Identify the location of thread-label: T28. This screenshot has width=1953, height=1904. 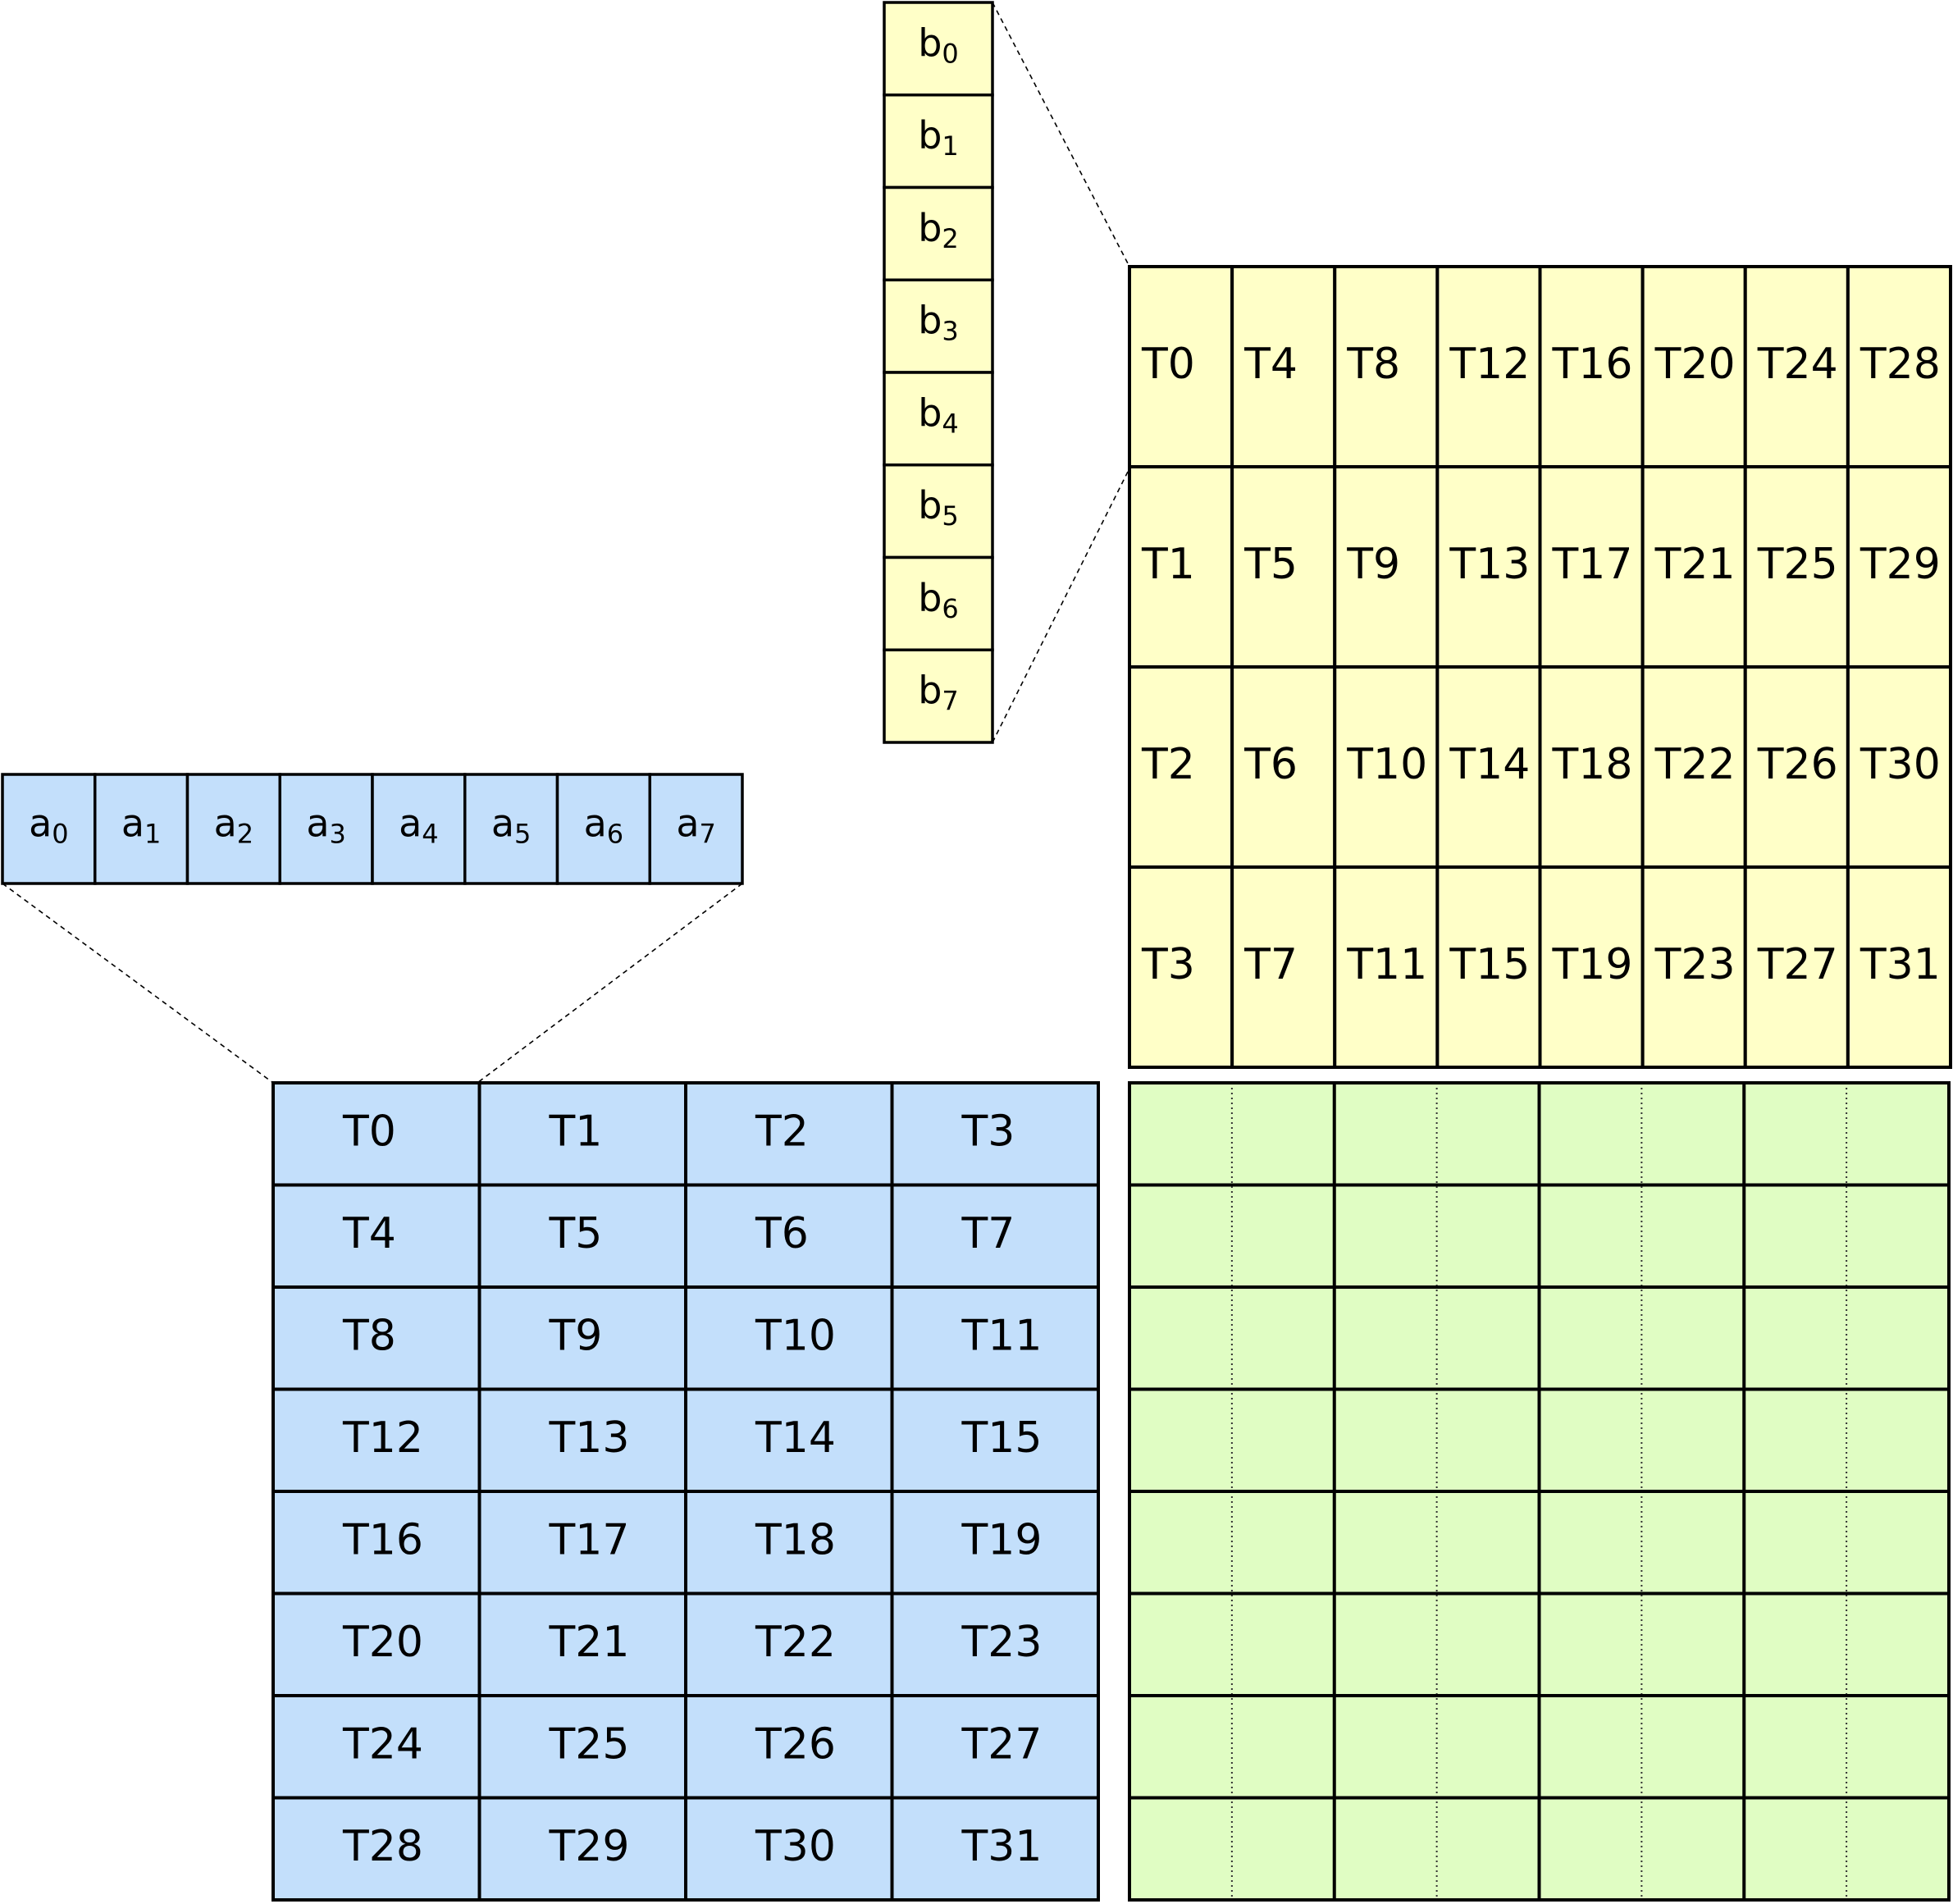
(382, 1846).